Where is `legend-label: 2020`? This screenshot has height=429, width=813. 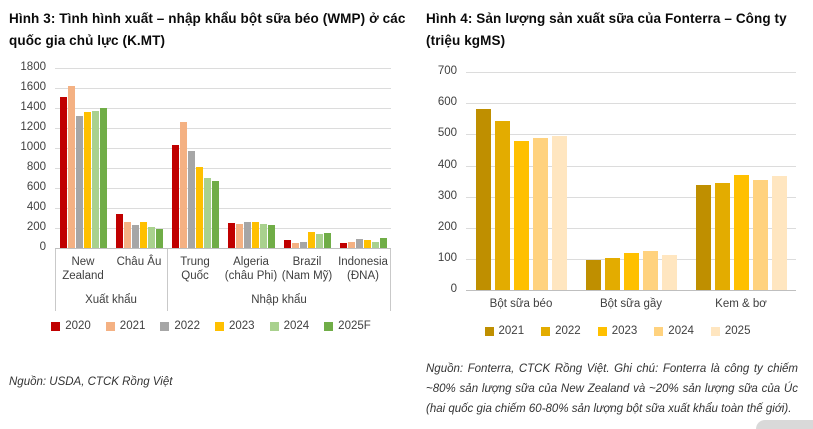 legend-label: 2020 is located at coordinates (78, 326).